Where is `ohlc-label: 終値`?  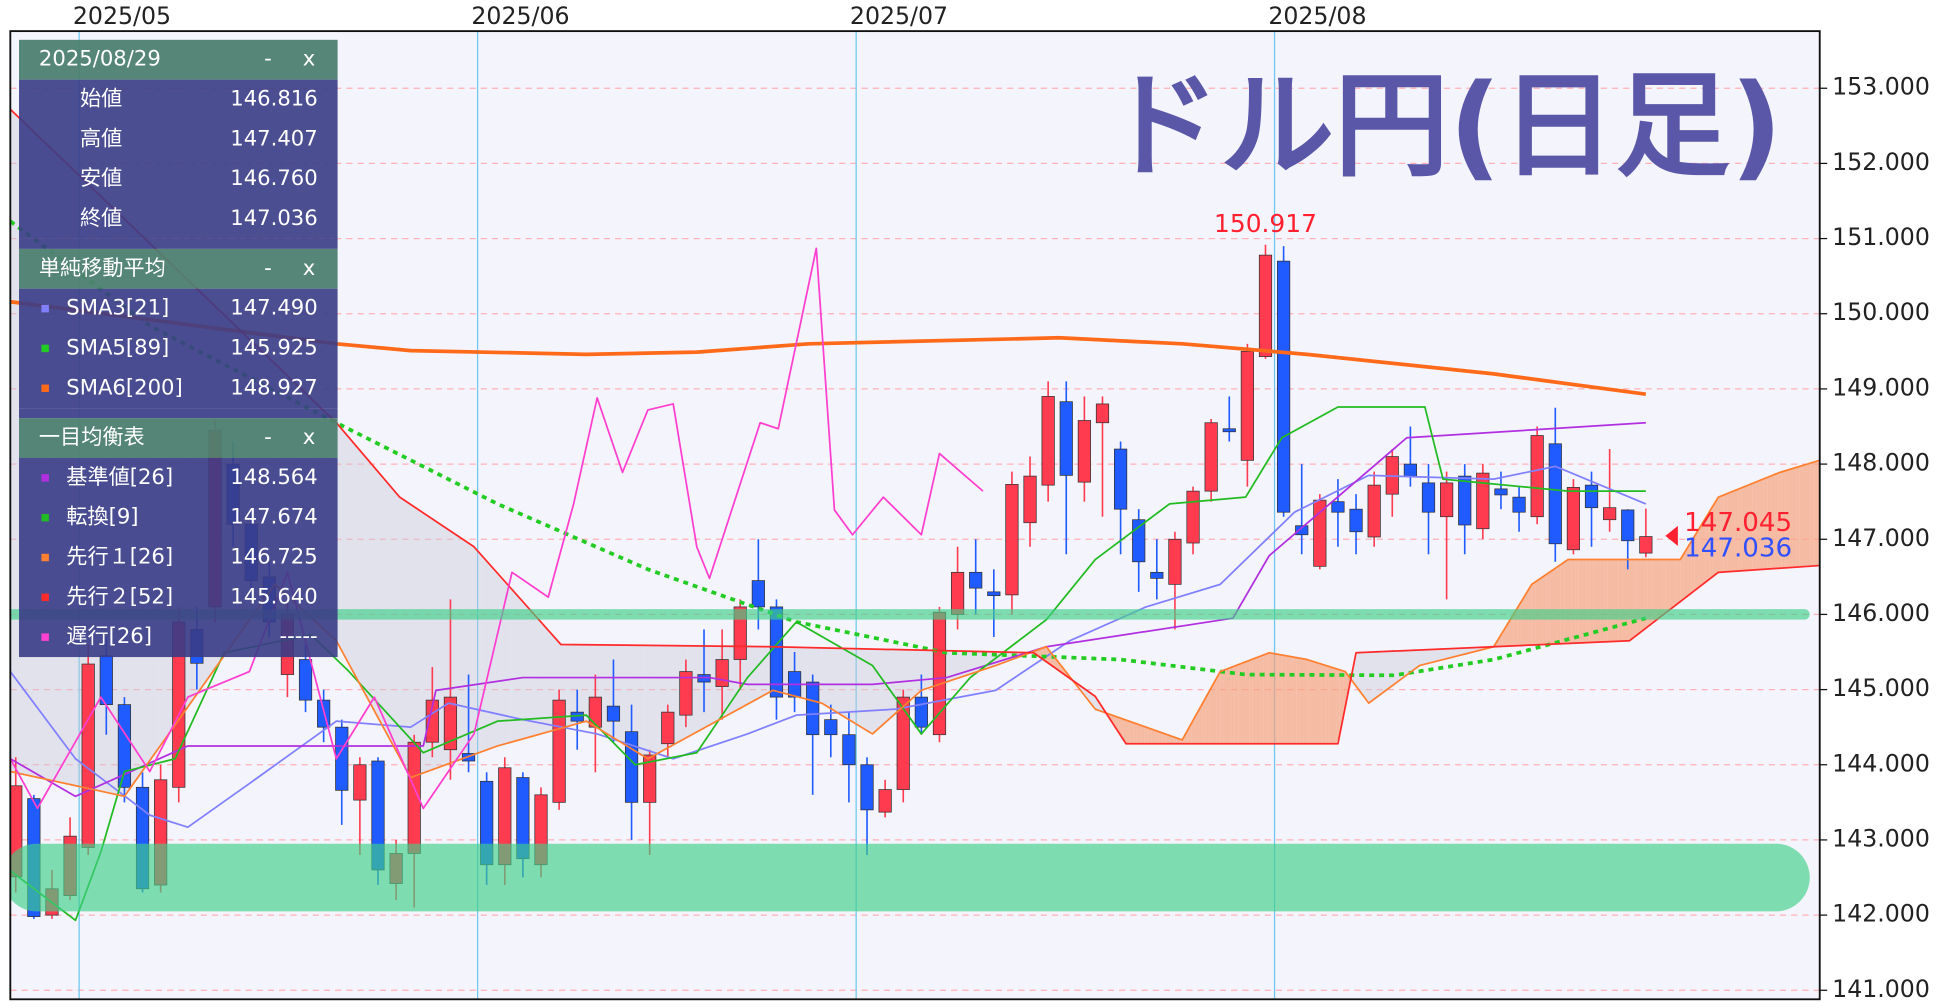 ohlc-label: 終値 is located at coordinates (101, 217).